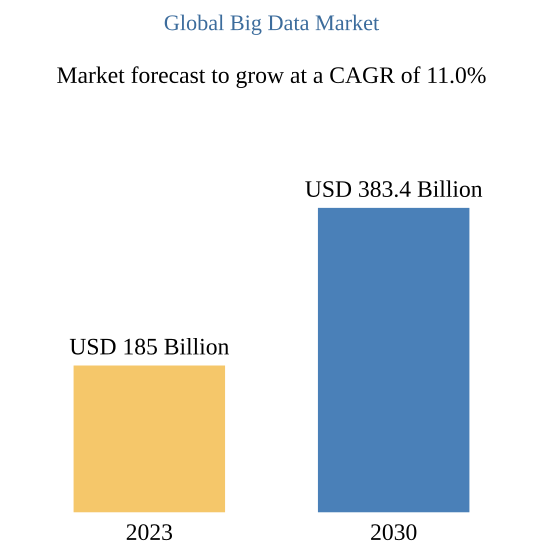  What do you see at coordinates (393, 532) in the screenshot?
I see `x-tick-label: 2030` at bounding box center [393, 532].